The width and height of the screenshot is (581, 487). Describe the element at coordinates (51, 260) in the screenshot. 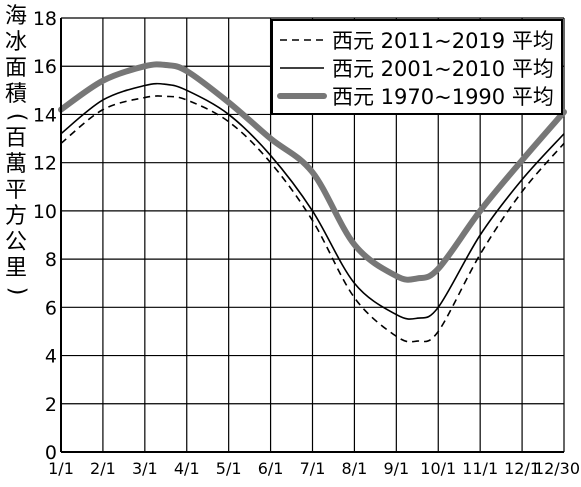

I see `y-tick-label: 8` at that location.